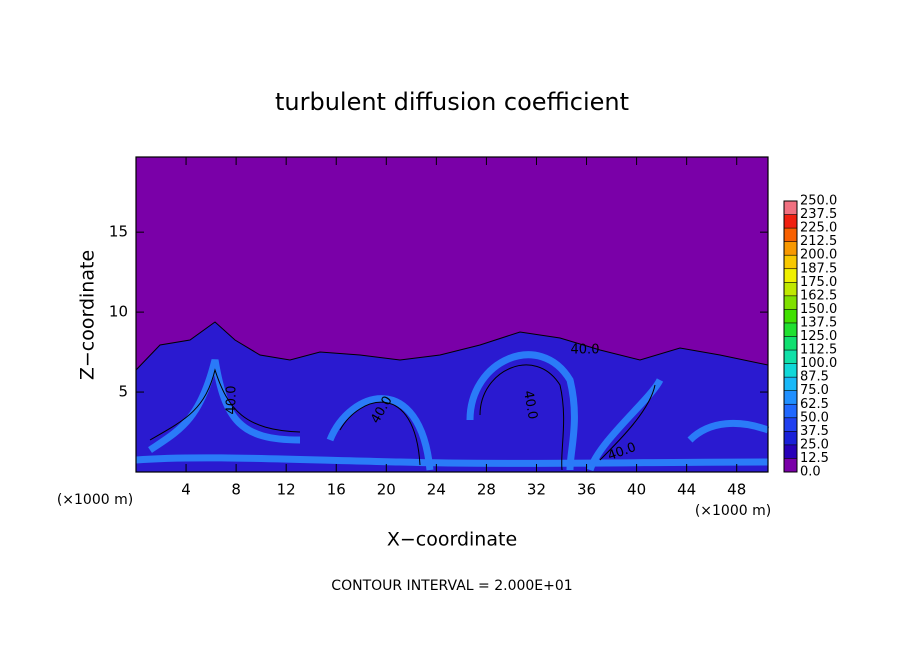  What do you see at coordinates (236, 490) in the screenshot?
I see `x-tick-label: 8` at bounding box center [236, 490].